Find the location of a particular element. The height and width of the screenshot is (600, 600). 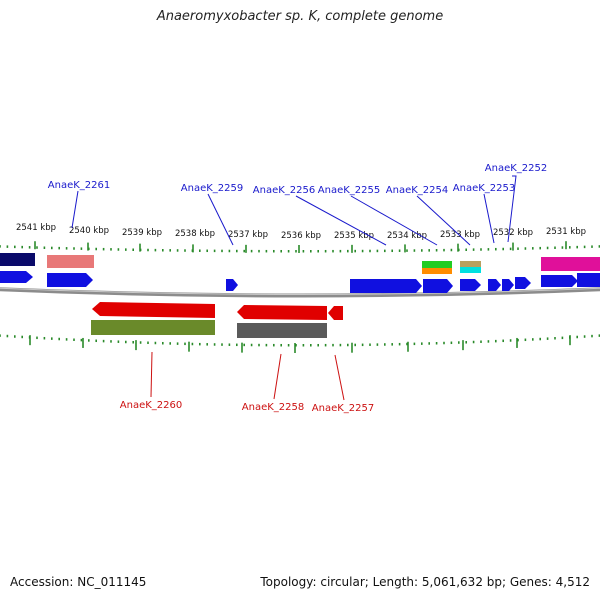

gene-label-reverse: AnaeK_2258 is located at coordinates (273, 407).